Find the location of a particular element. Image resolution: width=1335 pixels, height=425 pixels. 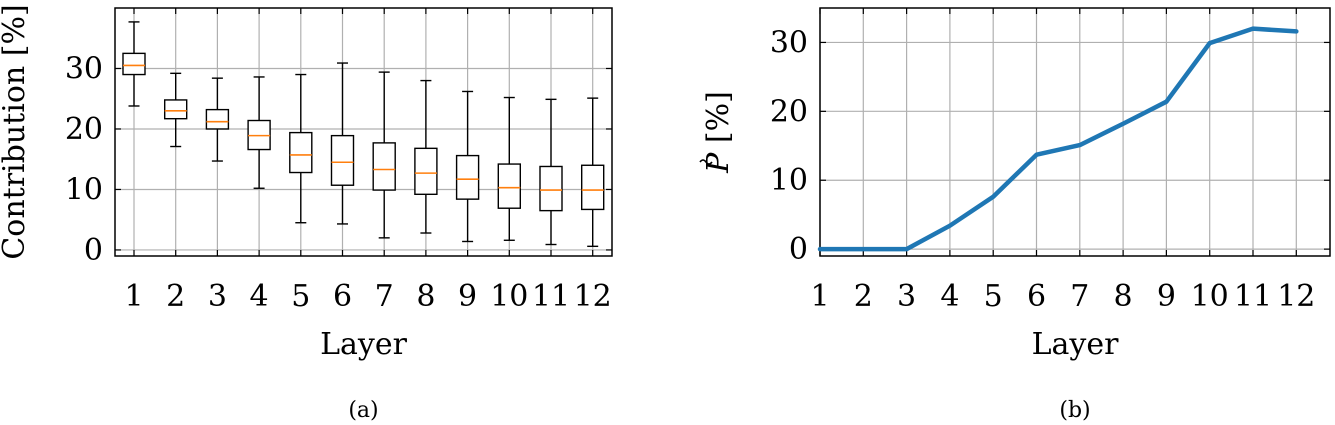

tilde-accent is located at coordinates (706, 162).